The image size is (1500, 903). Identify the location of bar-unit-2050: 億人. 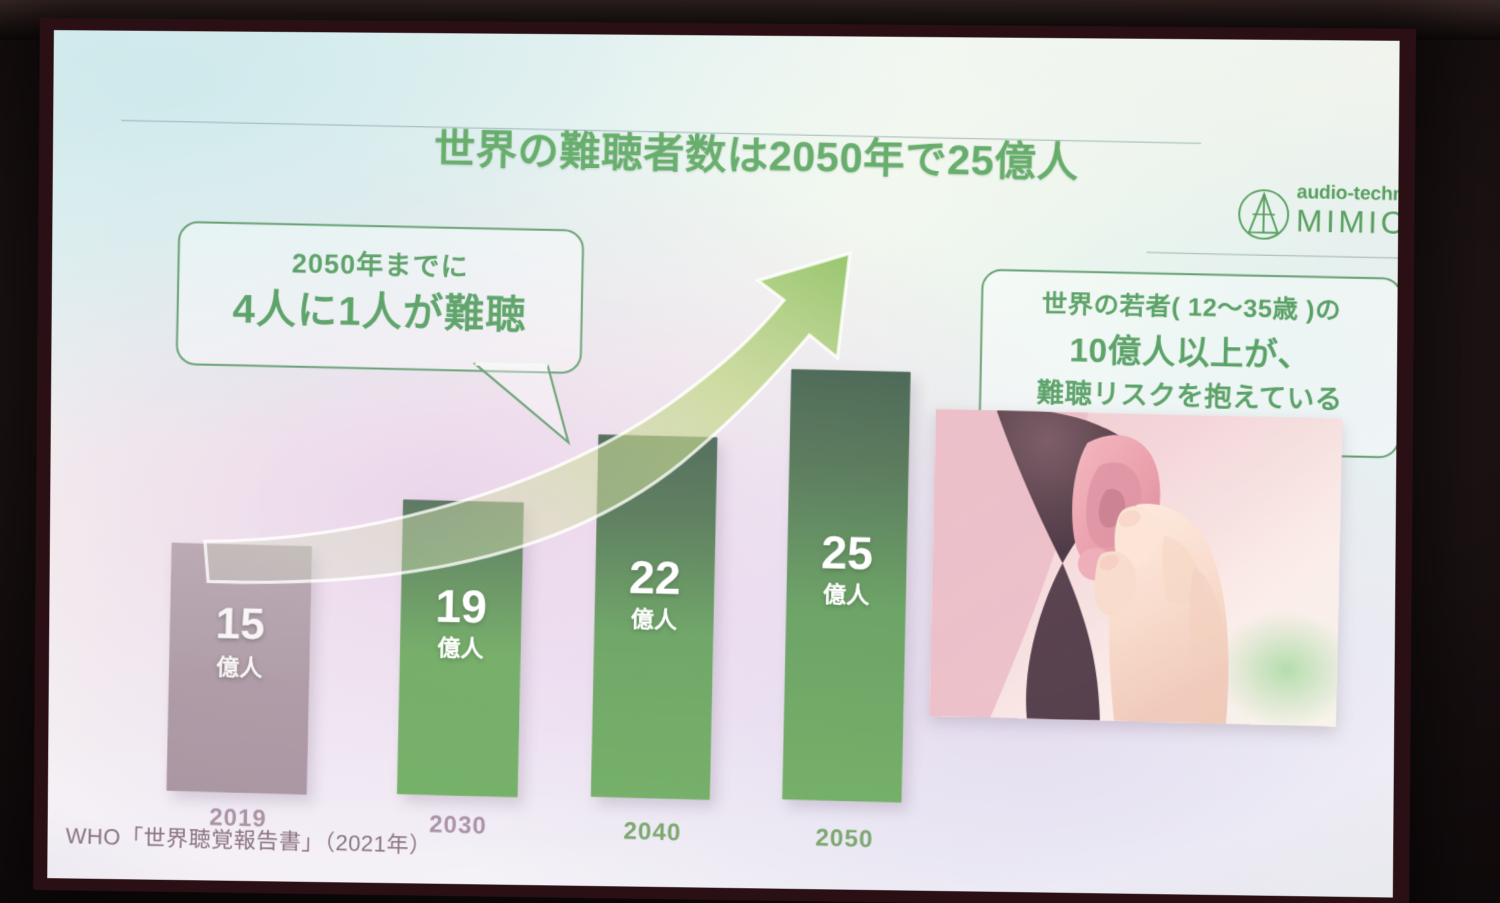
(846, 595).